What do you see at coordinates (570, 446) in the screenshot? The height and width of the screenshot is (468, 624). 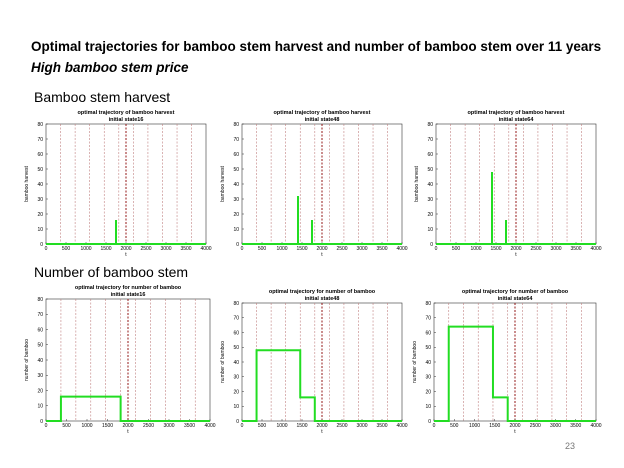 I see `page-number: 23` at bounding box center [570, 446].